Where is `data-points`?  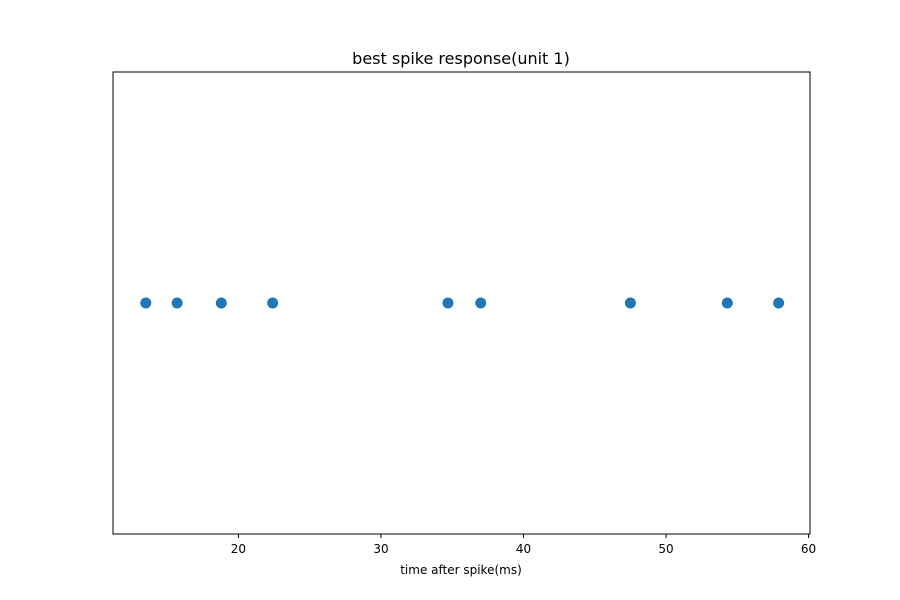 data-points is located at coordinates (462, 303).